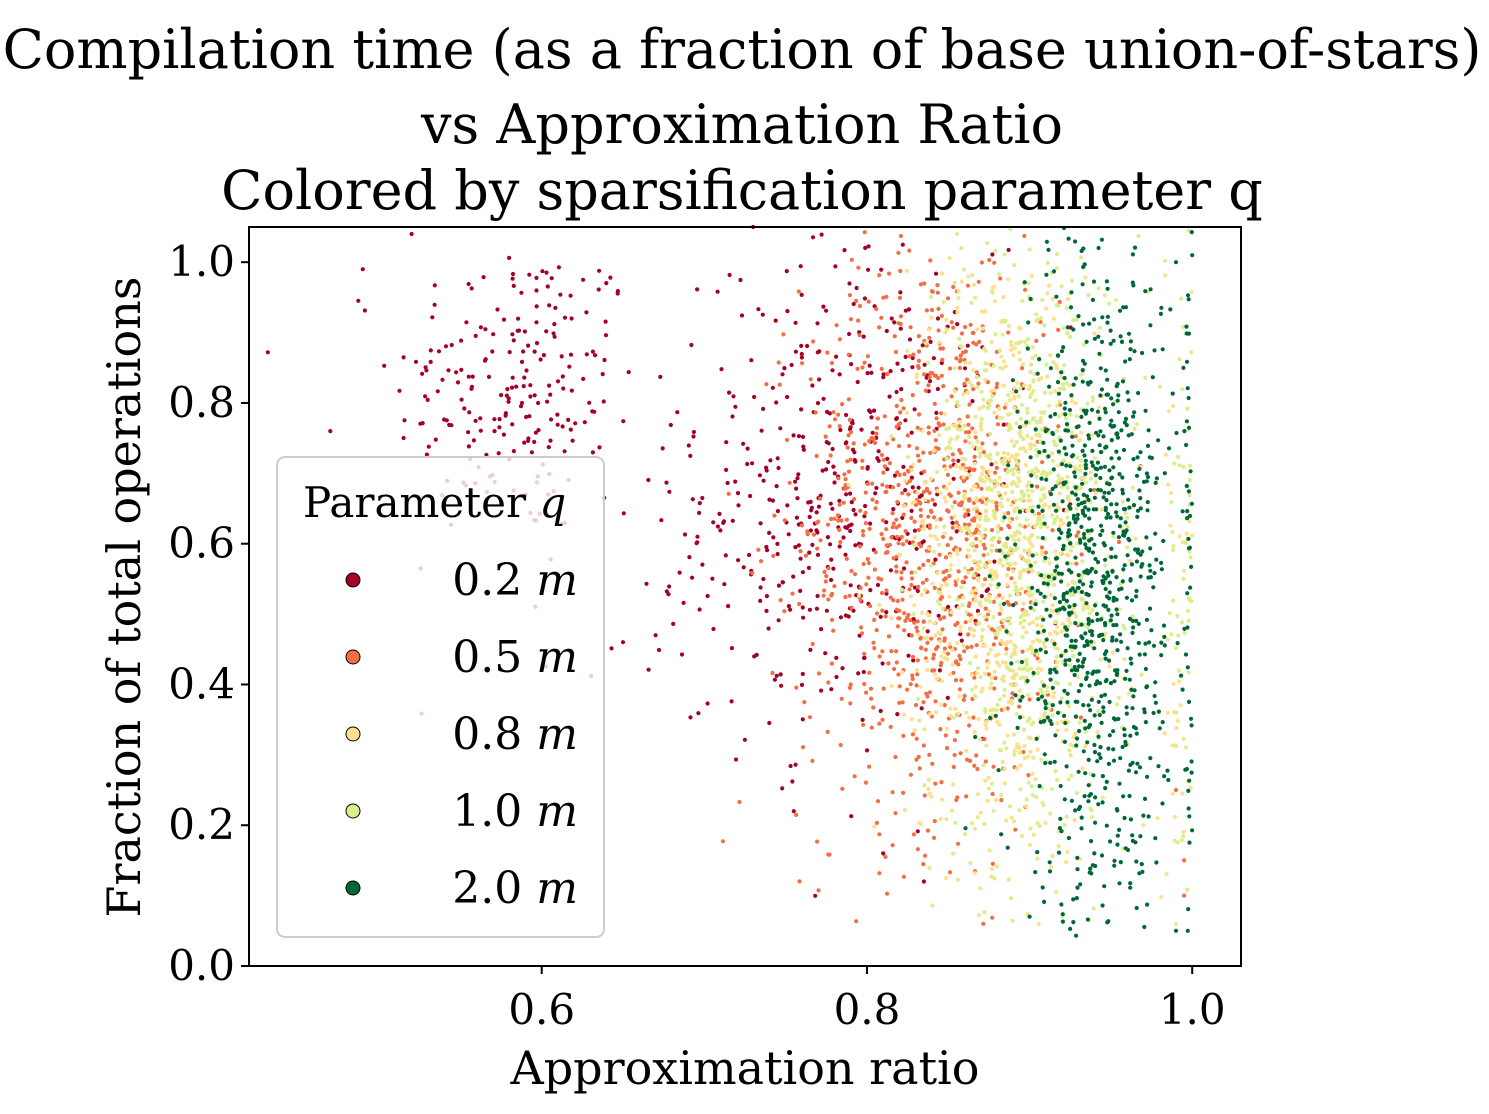 This screenshot has width=1489, height=1114. What do you see at coordinates (201, 683) in the screenshot?
I see `y-tick-label: 0.4` at bounding box center [201, 683].